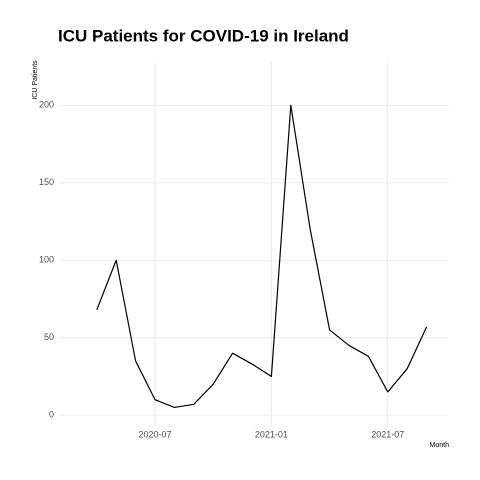 The width and height of the screenshot is (480, 480). Describe the element at coordinates (387, 434) in the screenshot. I see `x-tick-label: 2021-07` at that location.